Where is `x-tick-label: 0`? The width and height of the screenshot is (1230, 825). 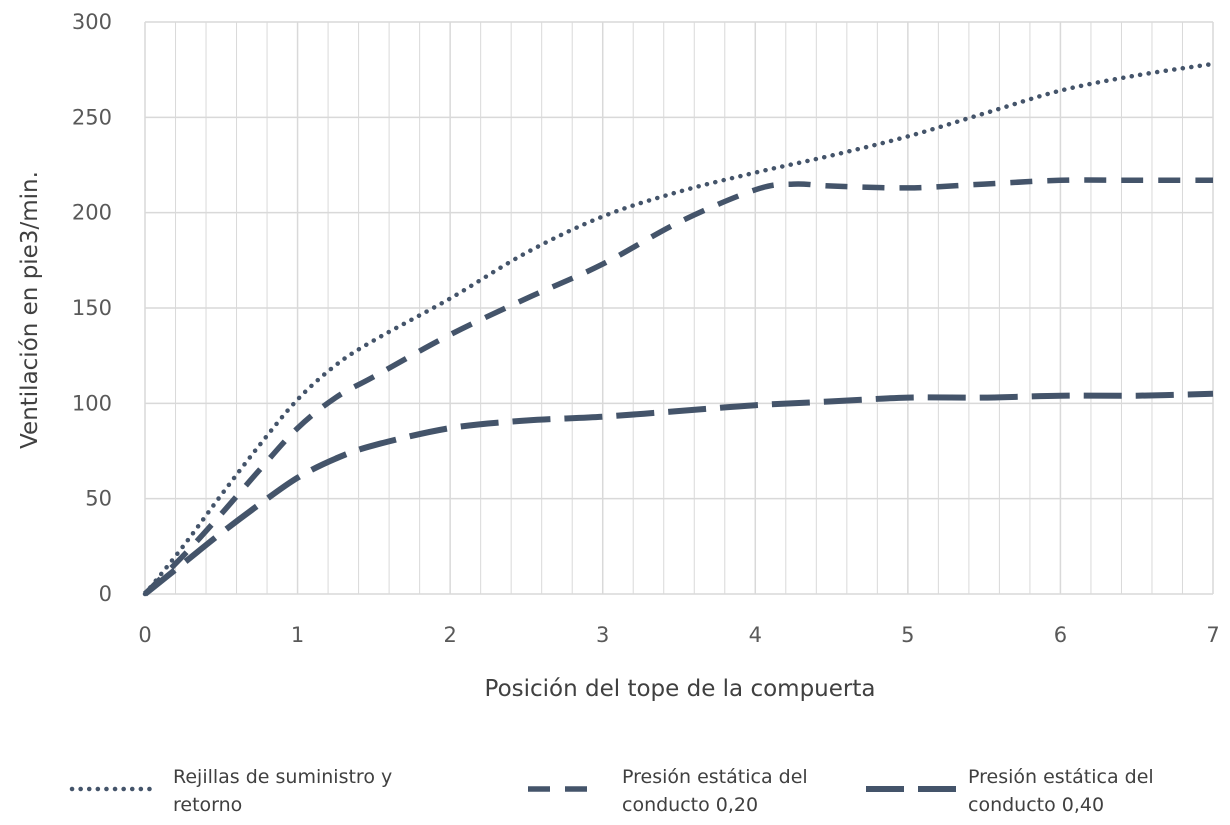
x-tick-label: 0 is located at coordinates (144, 635).